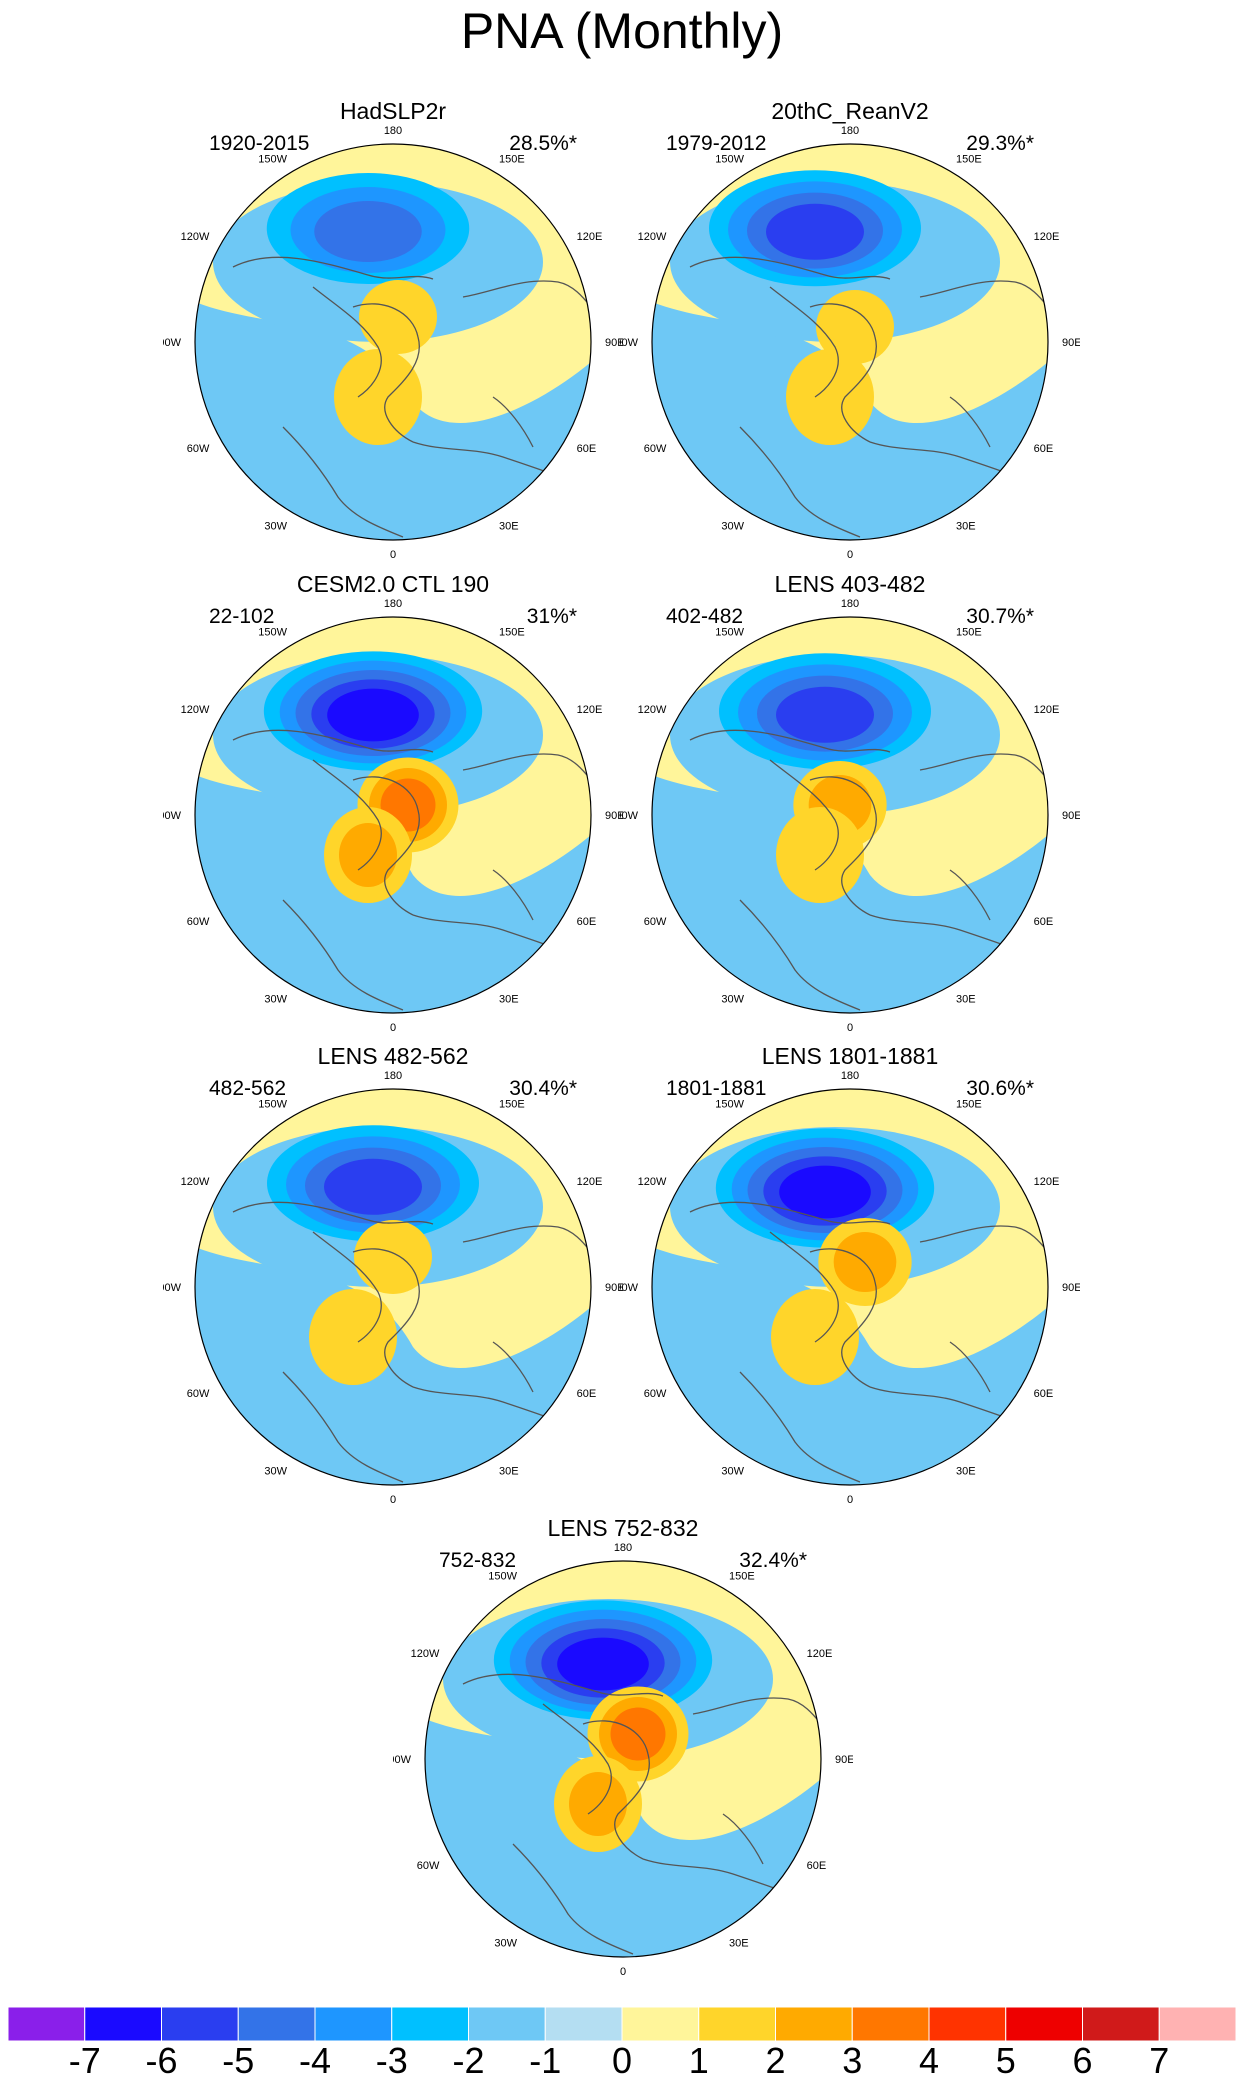 Image resolution: width=1244 pixels, height=2086 pixels. Describe the element at coordinates (705, 616) in the screenshot. I see `panel-years: 402-482` at that location.